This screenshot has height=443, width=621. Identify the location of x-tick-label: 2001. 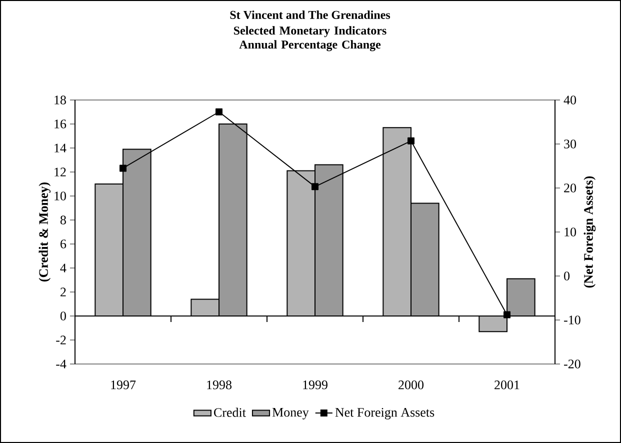
(507, 385).